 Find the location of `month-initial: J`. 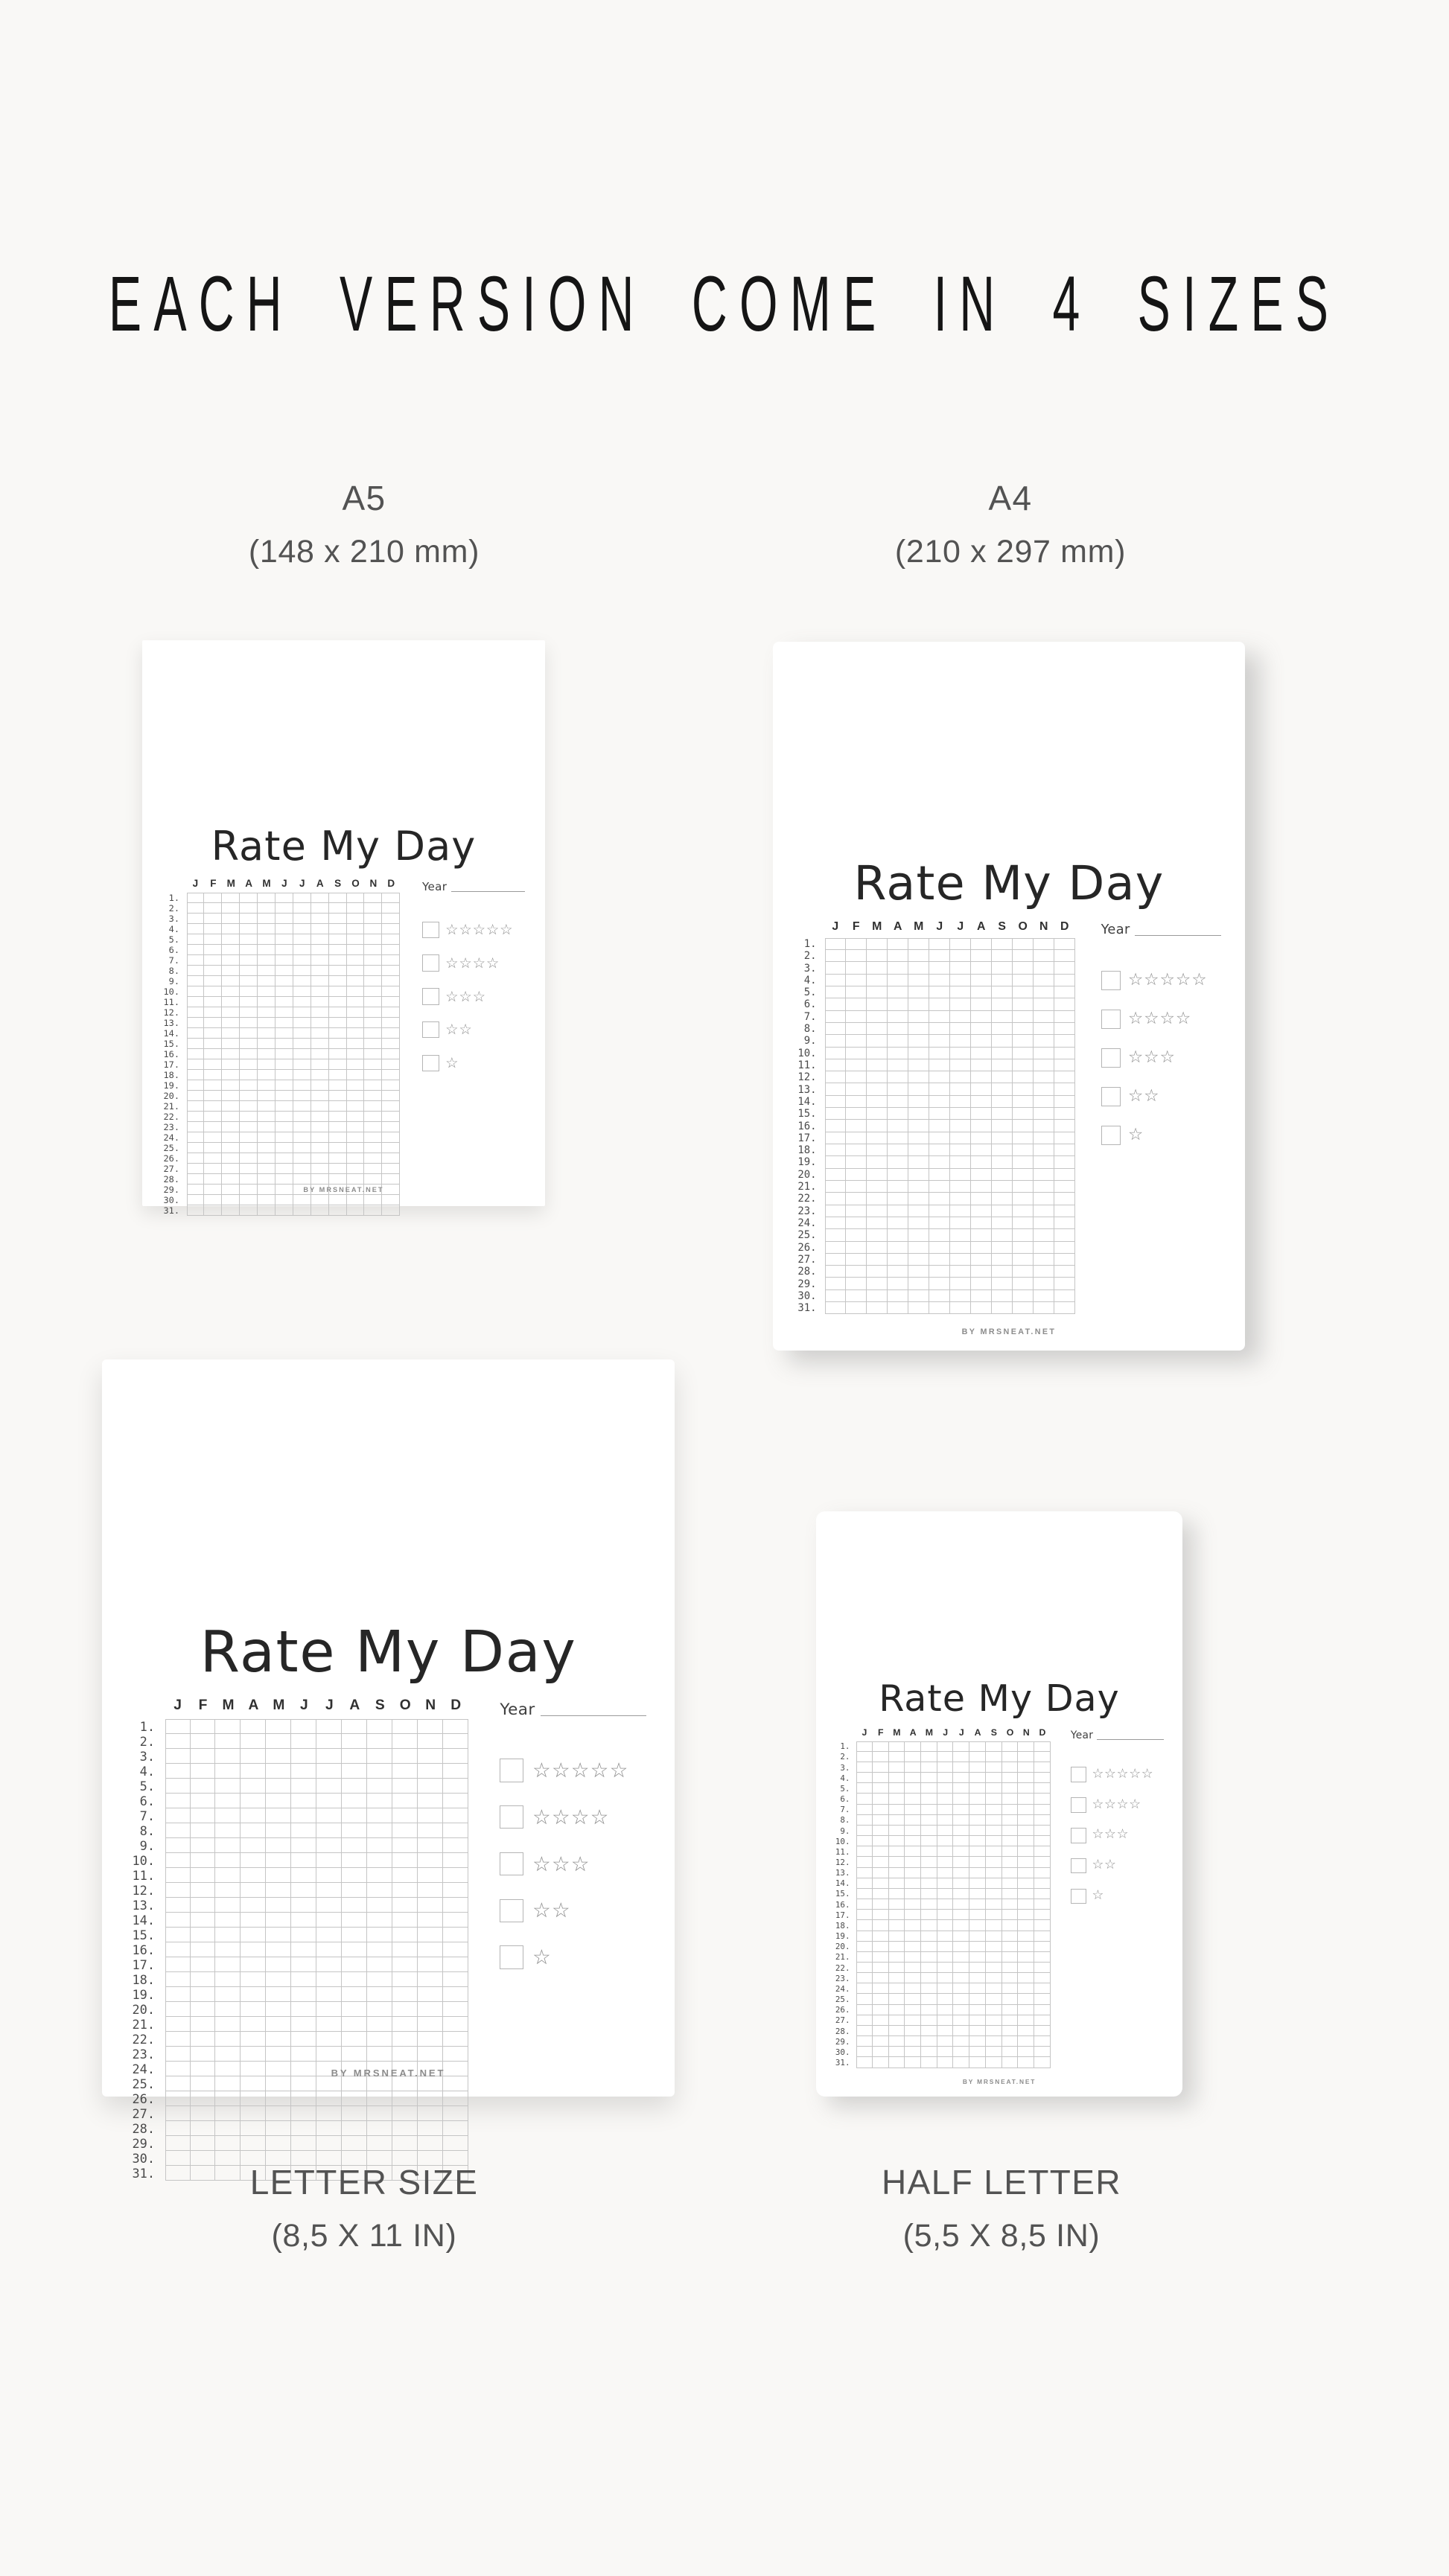

month-initial: J is located at coordinates (946, 1732).